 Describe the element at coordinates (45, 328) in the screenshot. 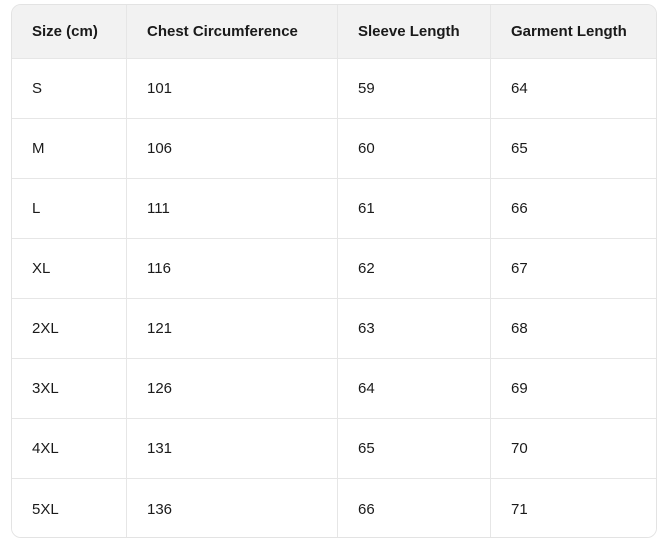

I see `cell: 2XL` at that location.